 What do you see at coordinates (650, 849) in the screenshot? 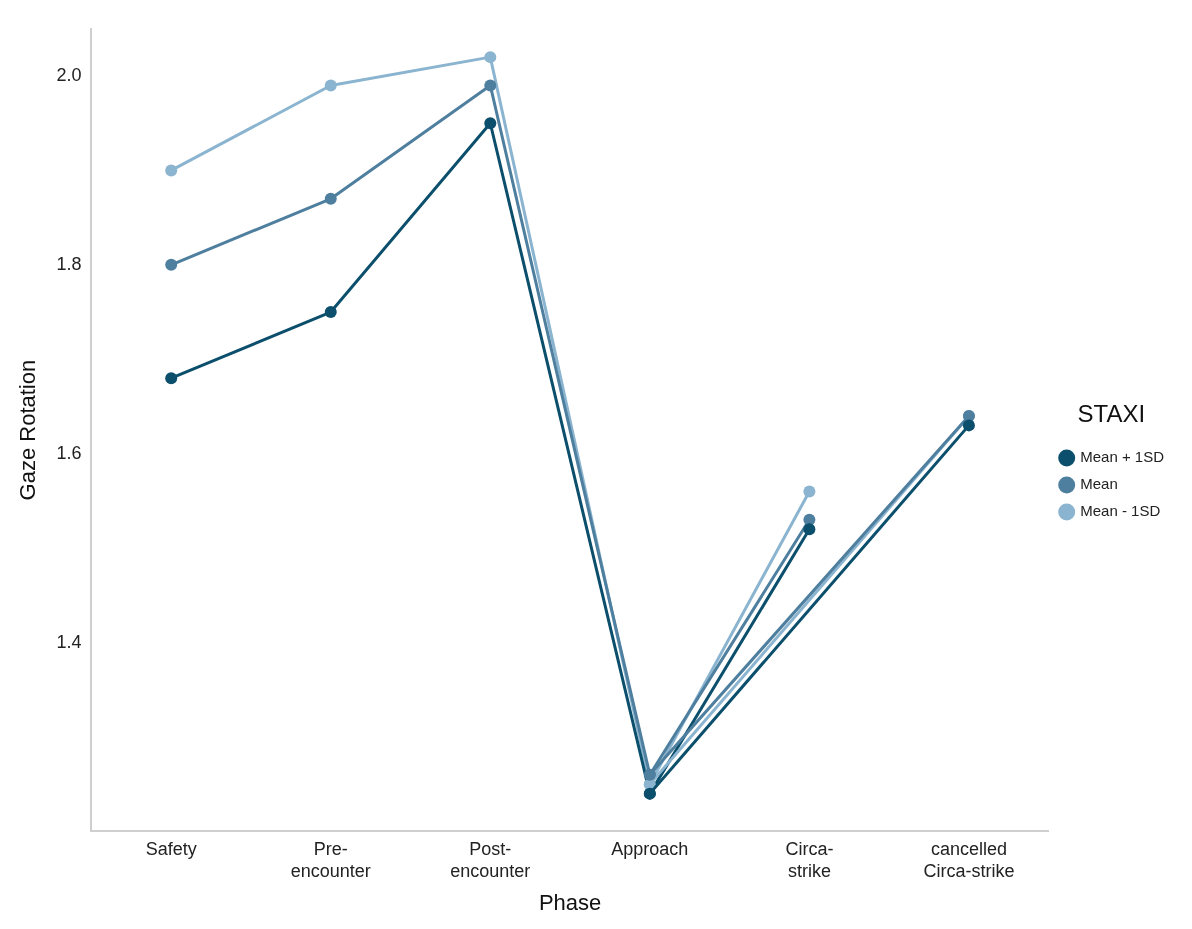
I see `x-tick-label: Approach` at bounding box center [650, 849].